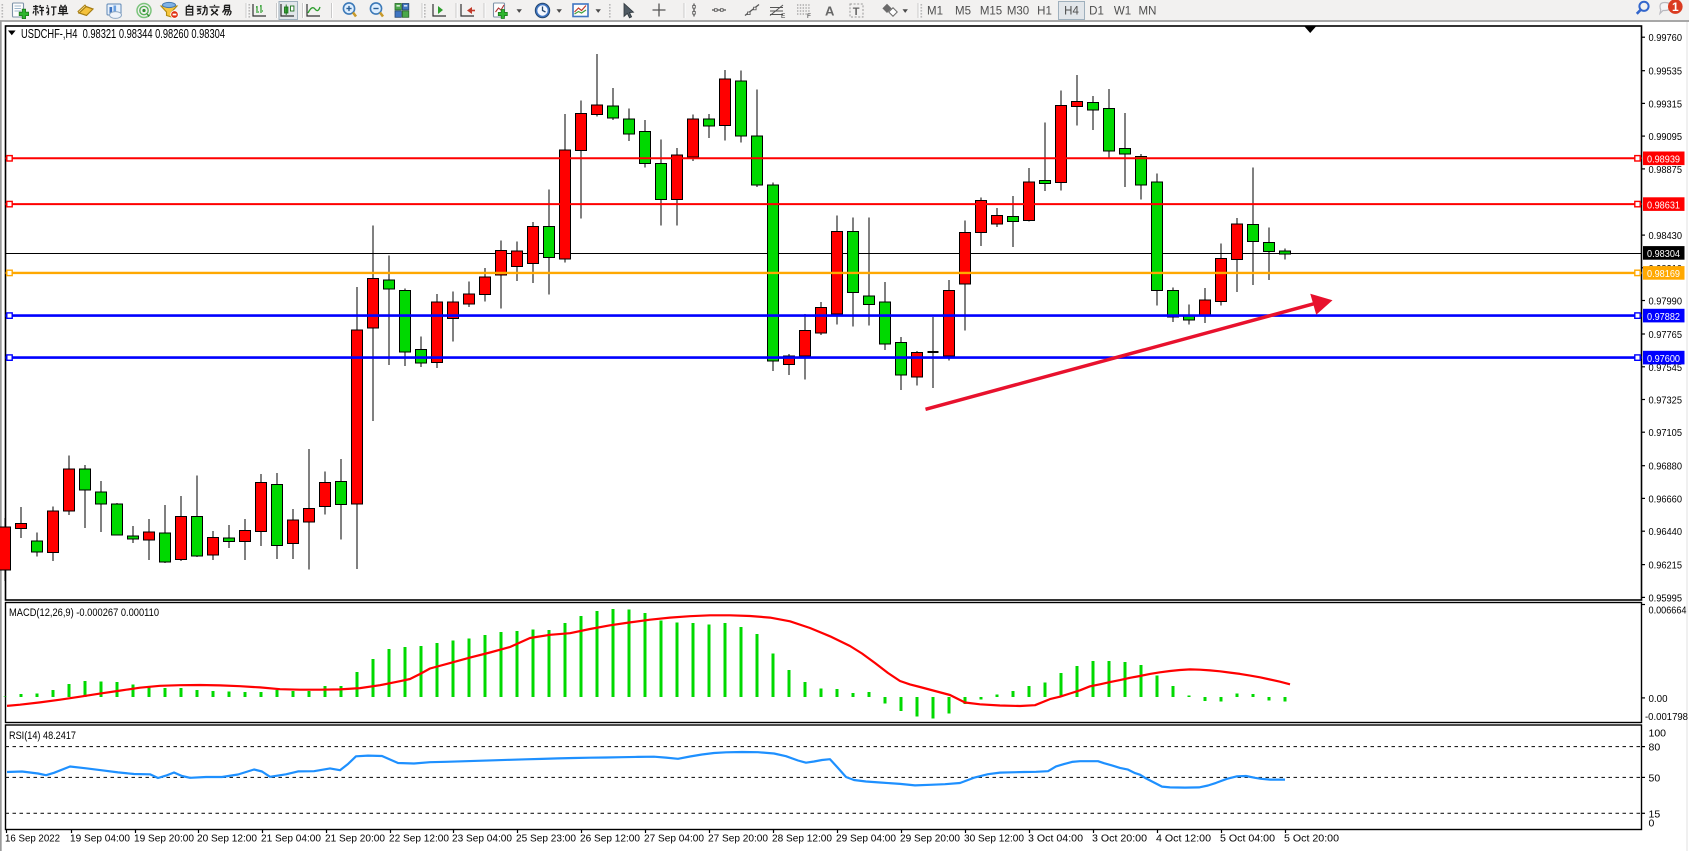 This screenshot has width=1689, height=851. I want to click on svg-text: 0.98430, so click(1666, 236).